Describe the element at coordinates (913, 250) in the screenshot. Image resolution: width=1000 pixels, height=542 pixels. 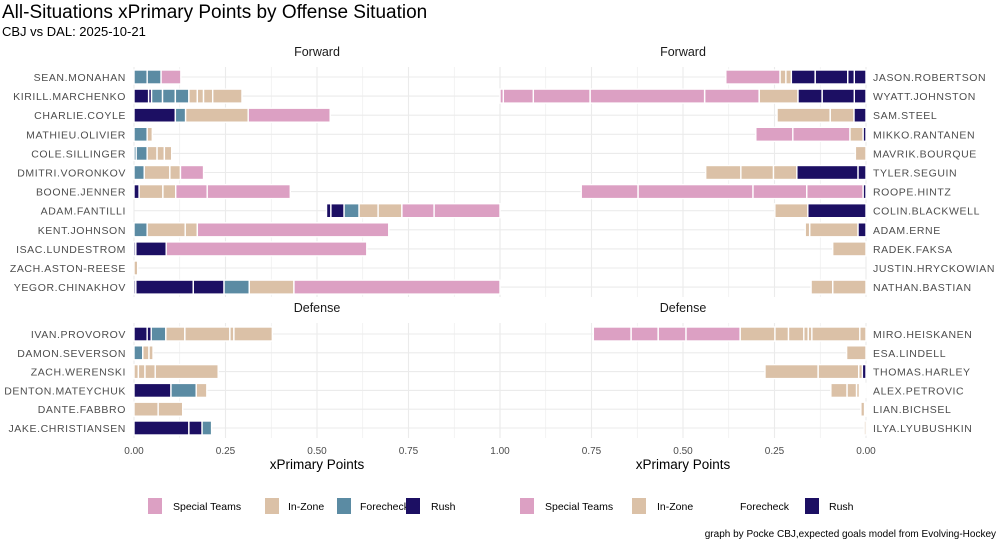
I see `player-label: RADEK.FAKSA` at that location.